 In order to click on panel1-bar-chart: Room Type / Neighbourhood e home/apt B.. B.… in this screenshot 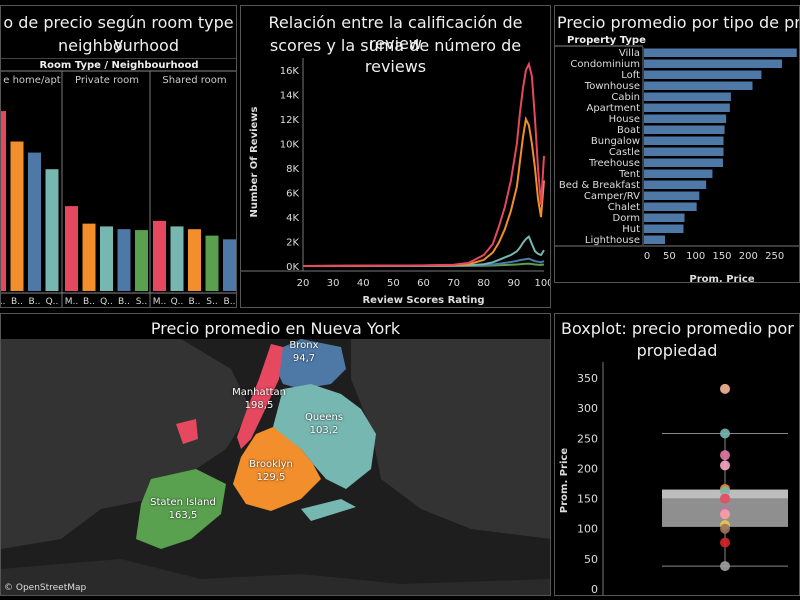, I will do `click(118, 182)`.